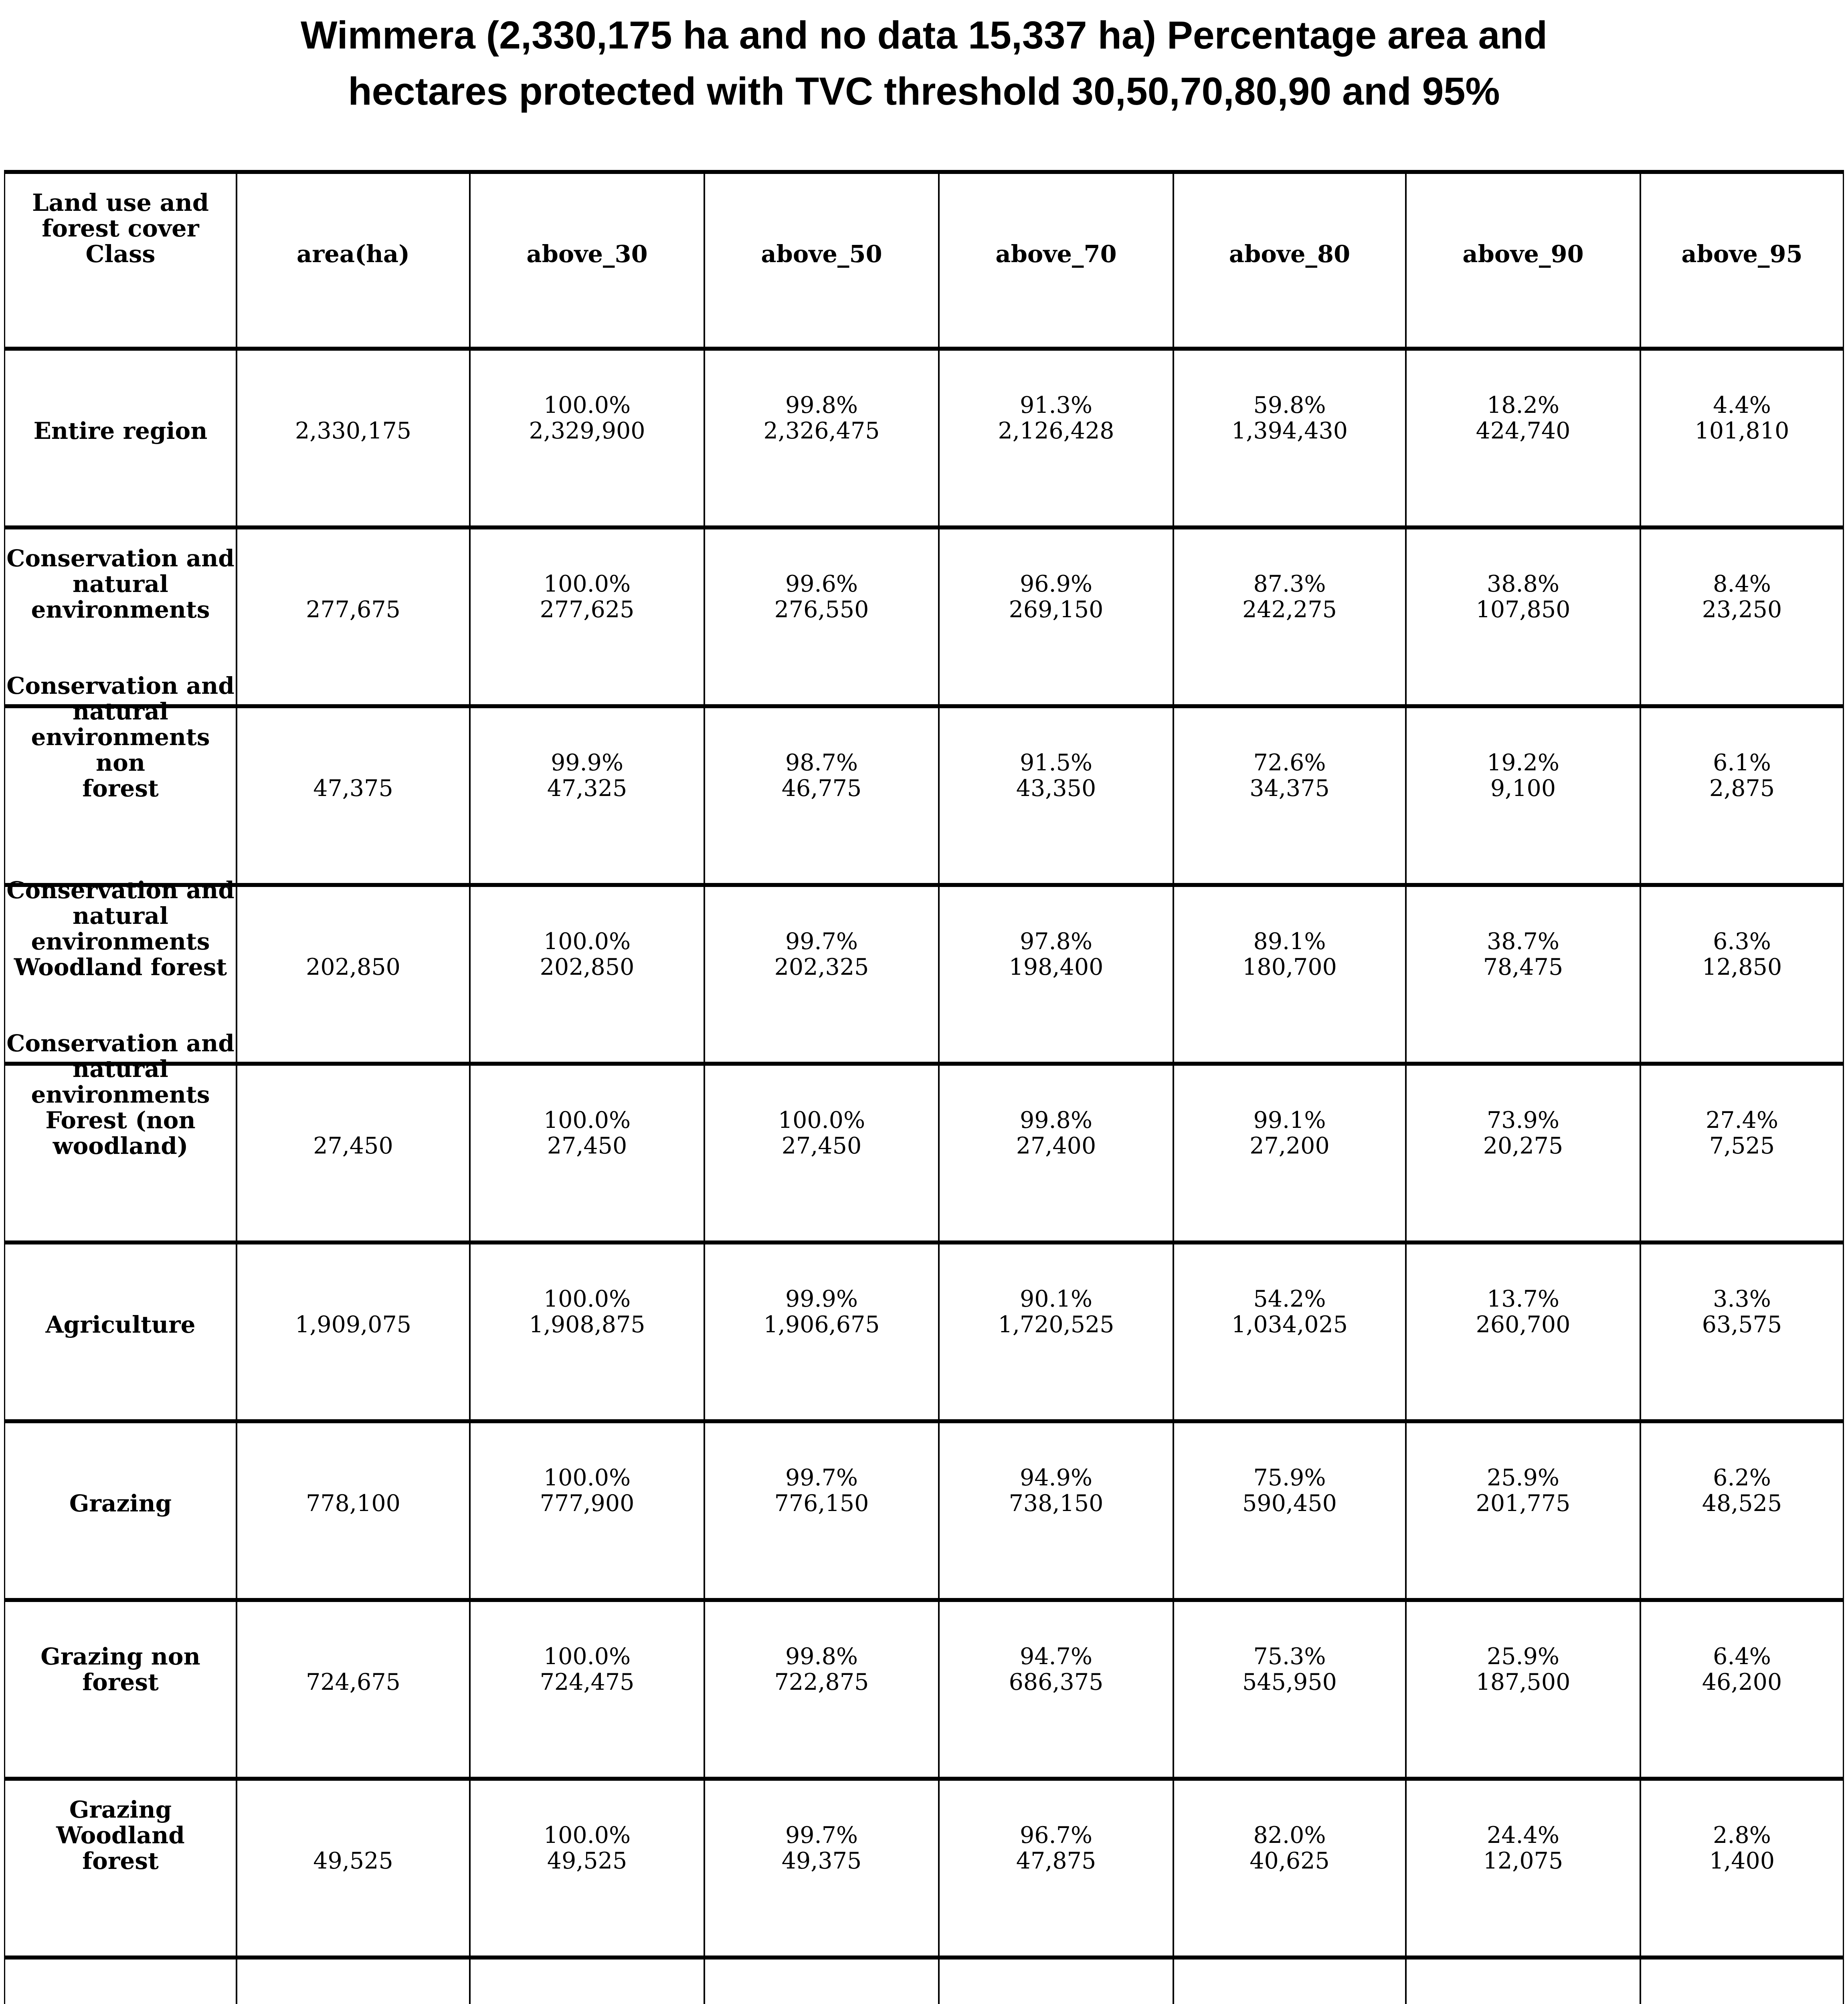  Describe the element at coordinates (352, 1511) in the screenshot. I see `area-cell: 778,100` at that location.